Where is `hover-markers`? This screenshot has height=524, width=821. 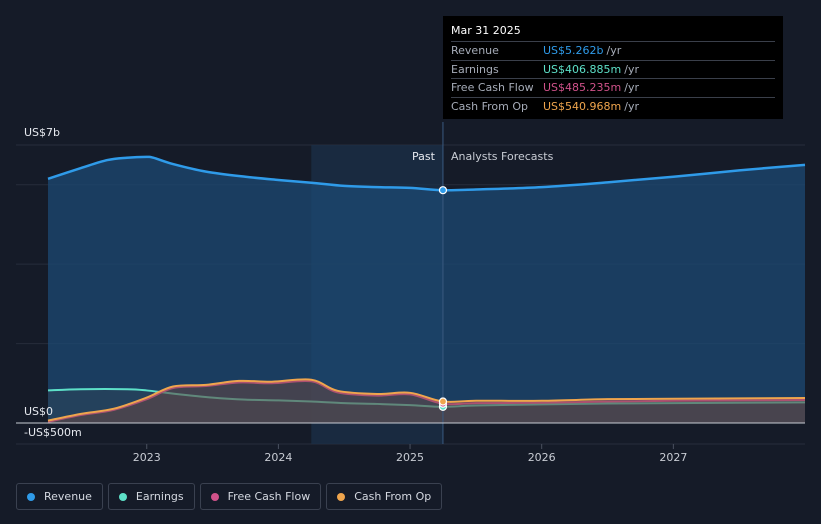
hover-markers is located at coordinates (443, 298).